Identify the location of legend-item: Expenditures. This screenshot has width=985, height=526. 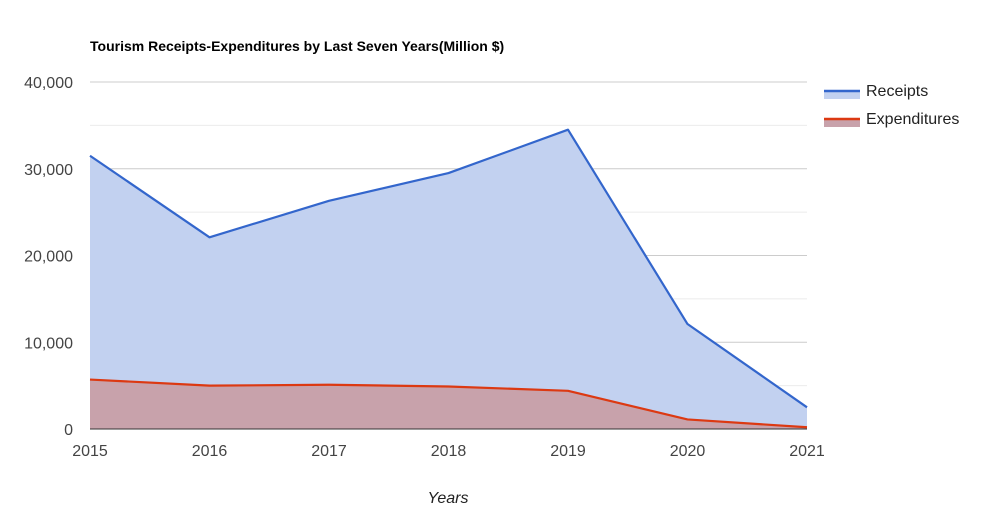
(891, 119).